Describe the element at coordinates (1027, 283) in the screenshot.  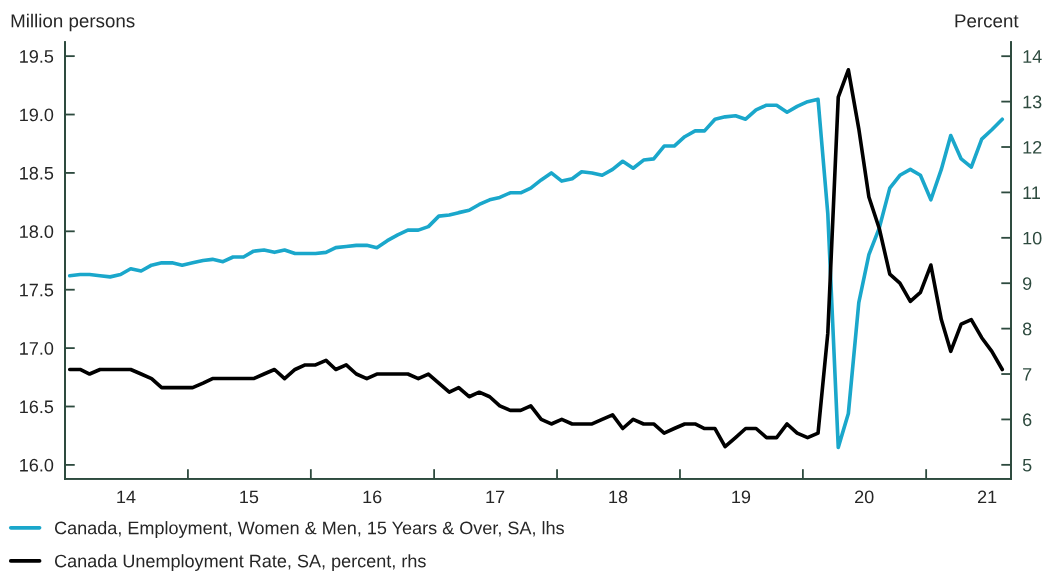
I see `y2-tick-label: 9` at that location.